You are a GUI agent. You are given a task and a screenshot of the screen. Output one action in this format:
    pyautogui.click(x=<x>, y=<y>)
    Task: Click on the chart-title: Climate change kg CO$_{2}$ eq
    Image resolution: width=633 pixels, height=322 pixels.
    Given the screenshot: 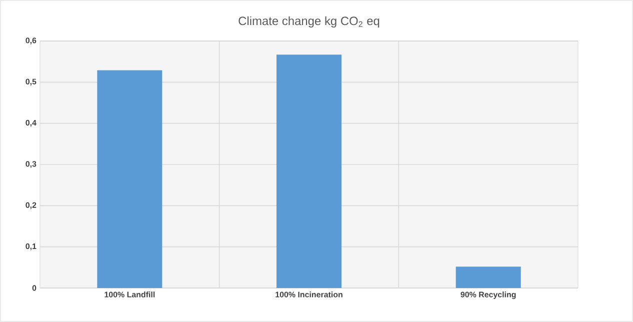 What is the action you would take?
    pyautogui.click(x=309, y=22)
    